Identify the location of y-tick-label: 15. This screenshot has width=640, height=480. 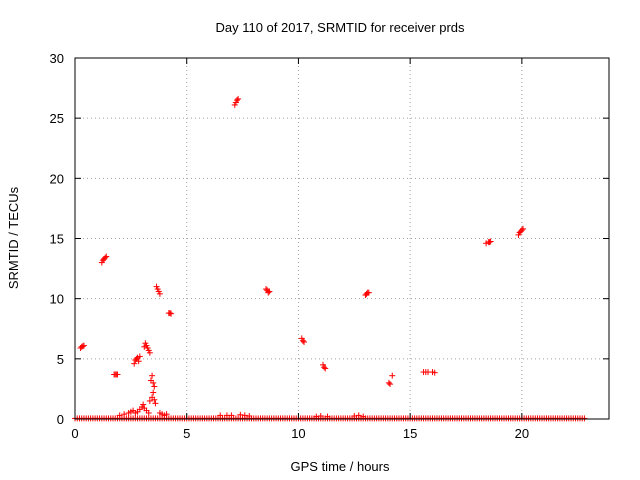
(57, 239).